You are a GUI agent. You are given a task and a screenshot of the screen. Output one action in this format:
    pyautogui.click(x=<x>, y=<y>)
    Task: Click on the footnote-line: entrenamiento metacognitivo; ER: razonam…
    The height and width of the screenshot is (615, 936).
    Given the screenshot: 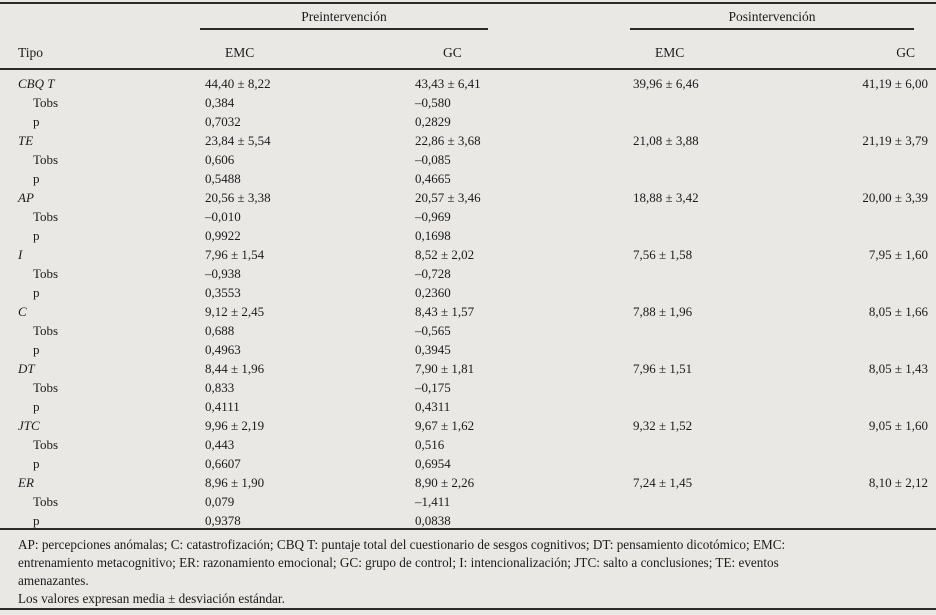 What is the action you would take?
    pyautogui.click(x=398, y=562)
    